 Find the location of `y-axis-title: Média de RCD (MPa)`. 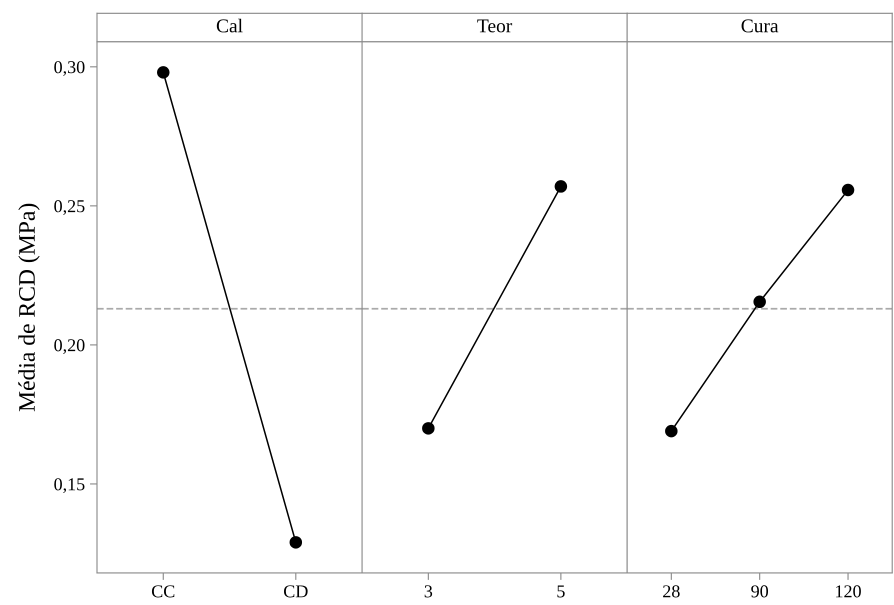

y-axis-title: Média de RCD (MPa) is located at coordinates (29, 308).